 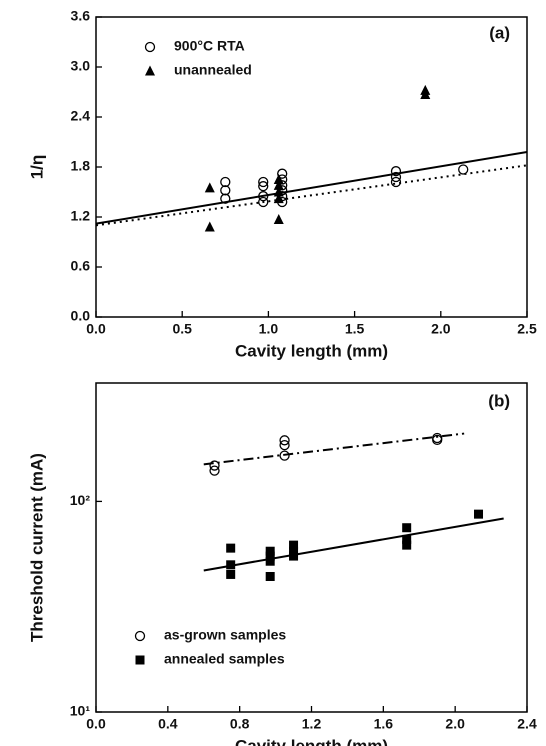 What do you see at coordinates (312, 724) in the screenshot?
I see `x-tick-label: 1.2` at bounding box center [312, 724].